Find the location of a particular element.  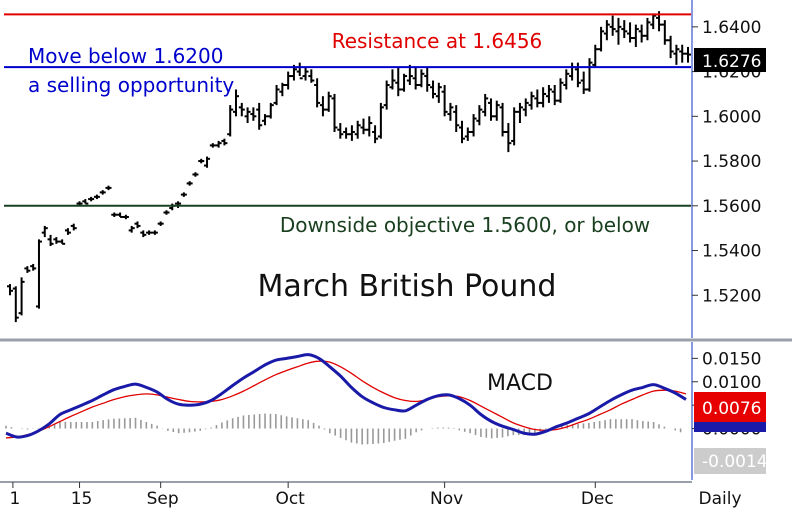

macd-tick-label: 0.0150 is located at coordinates (731, 359).